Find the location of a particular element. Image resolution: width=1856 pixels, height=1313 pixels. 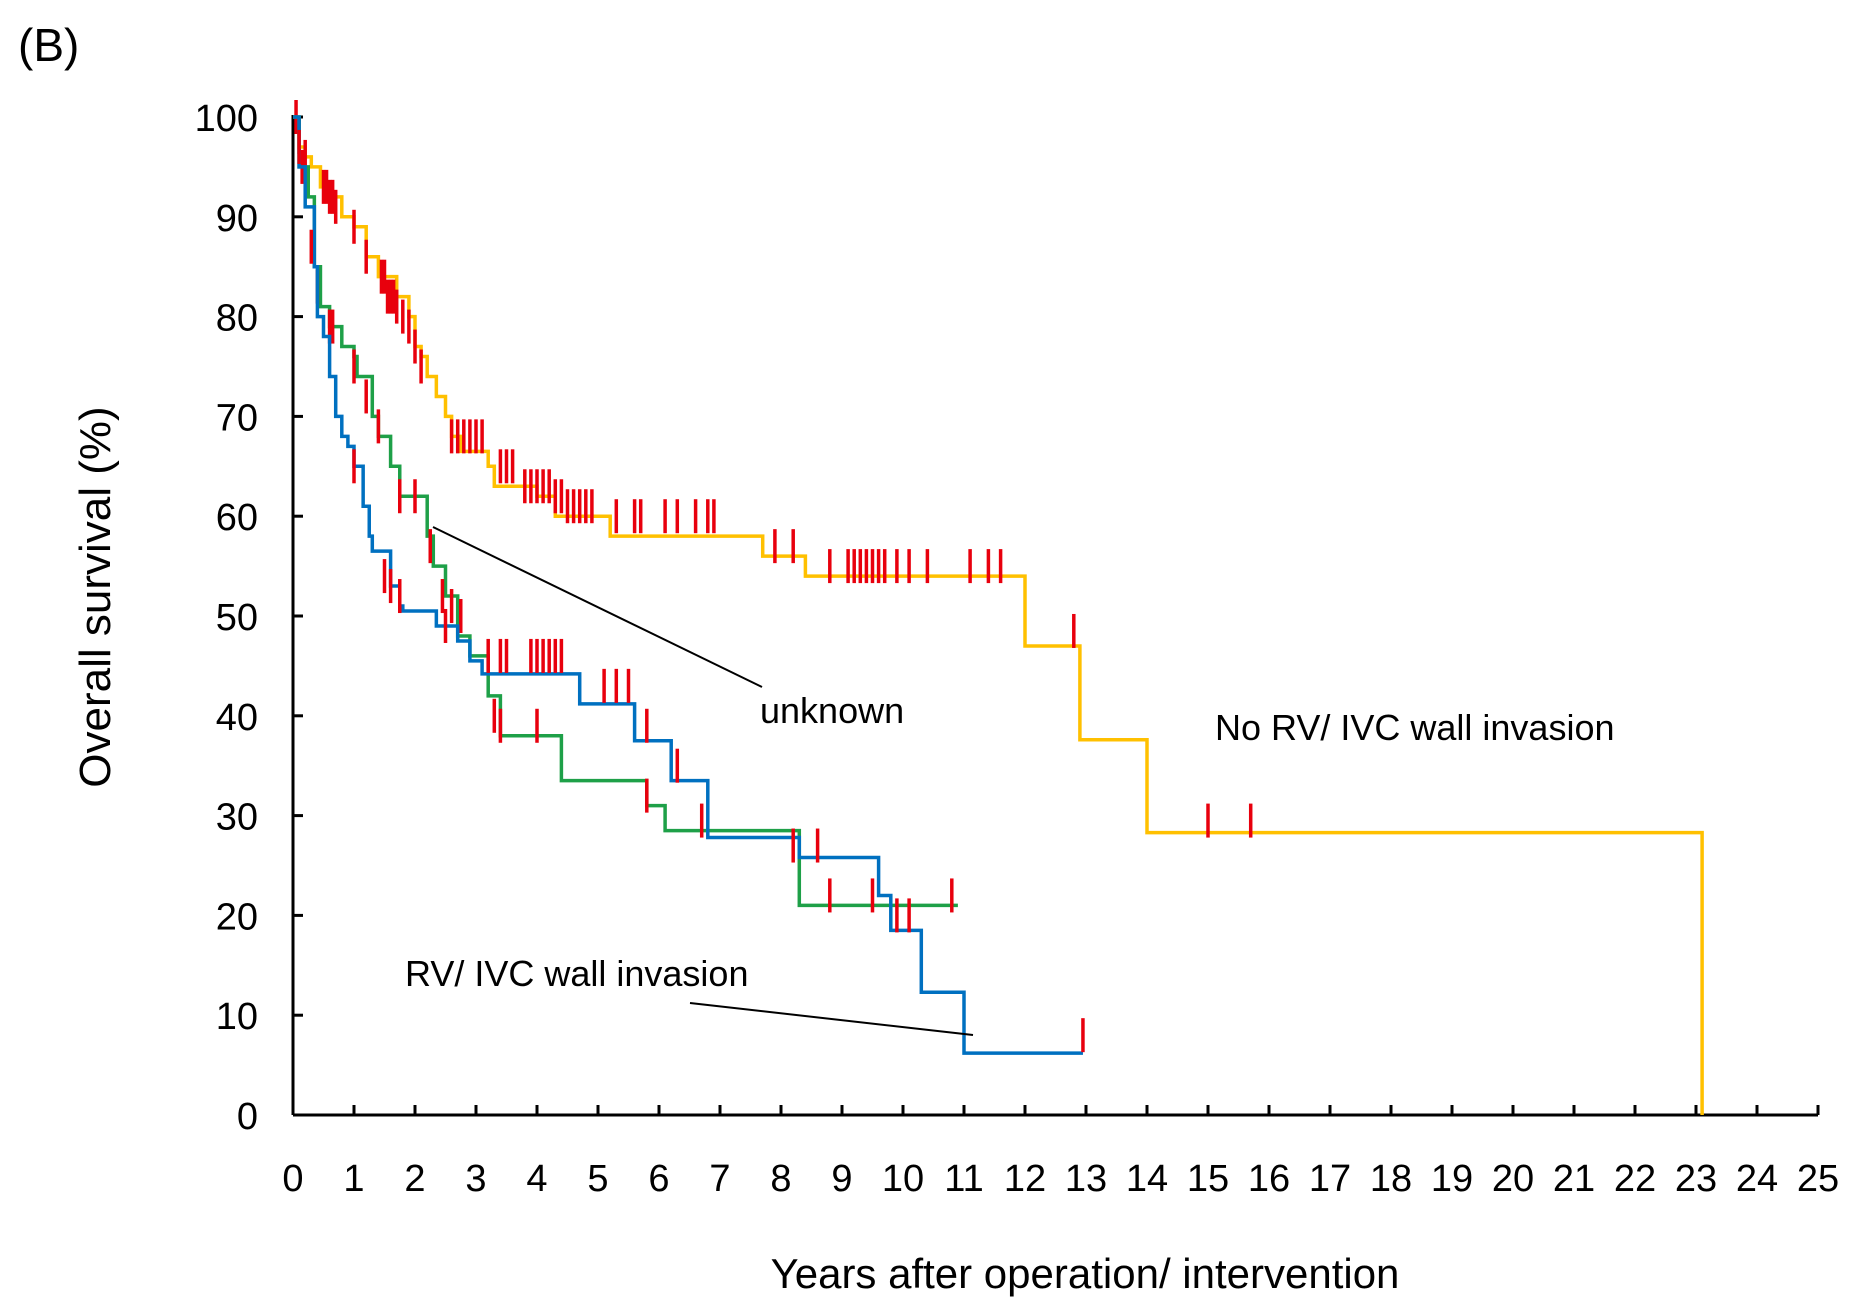

x-tick-label: 16 is located at coordinates (1269, 1179).